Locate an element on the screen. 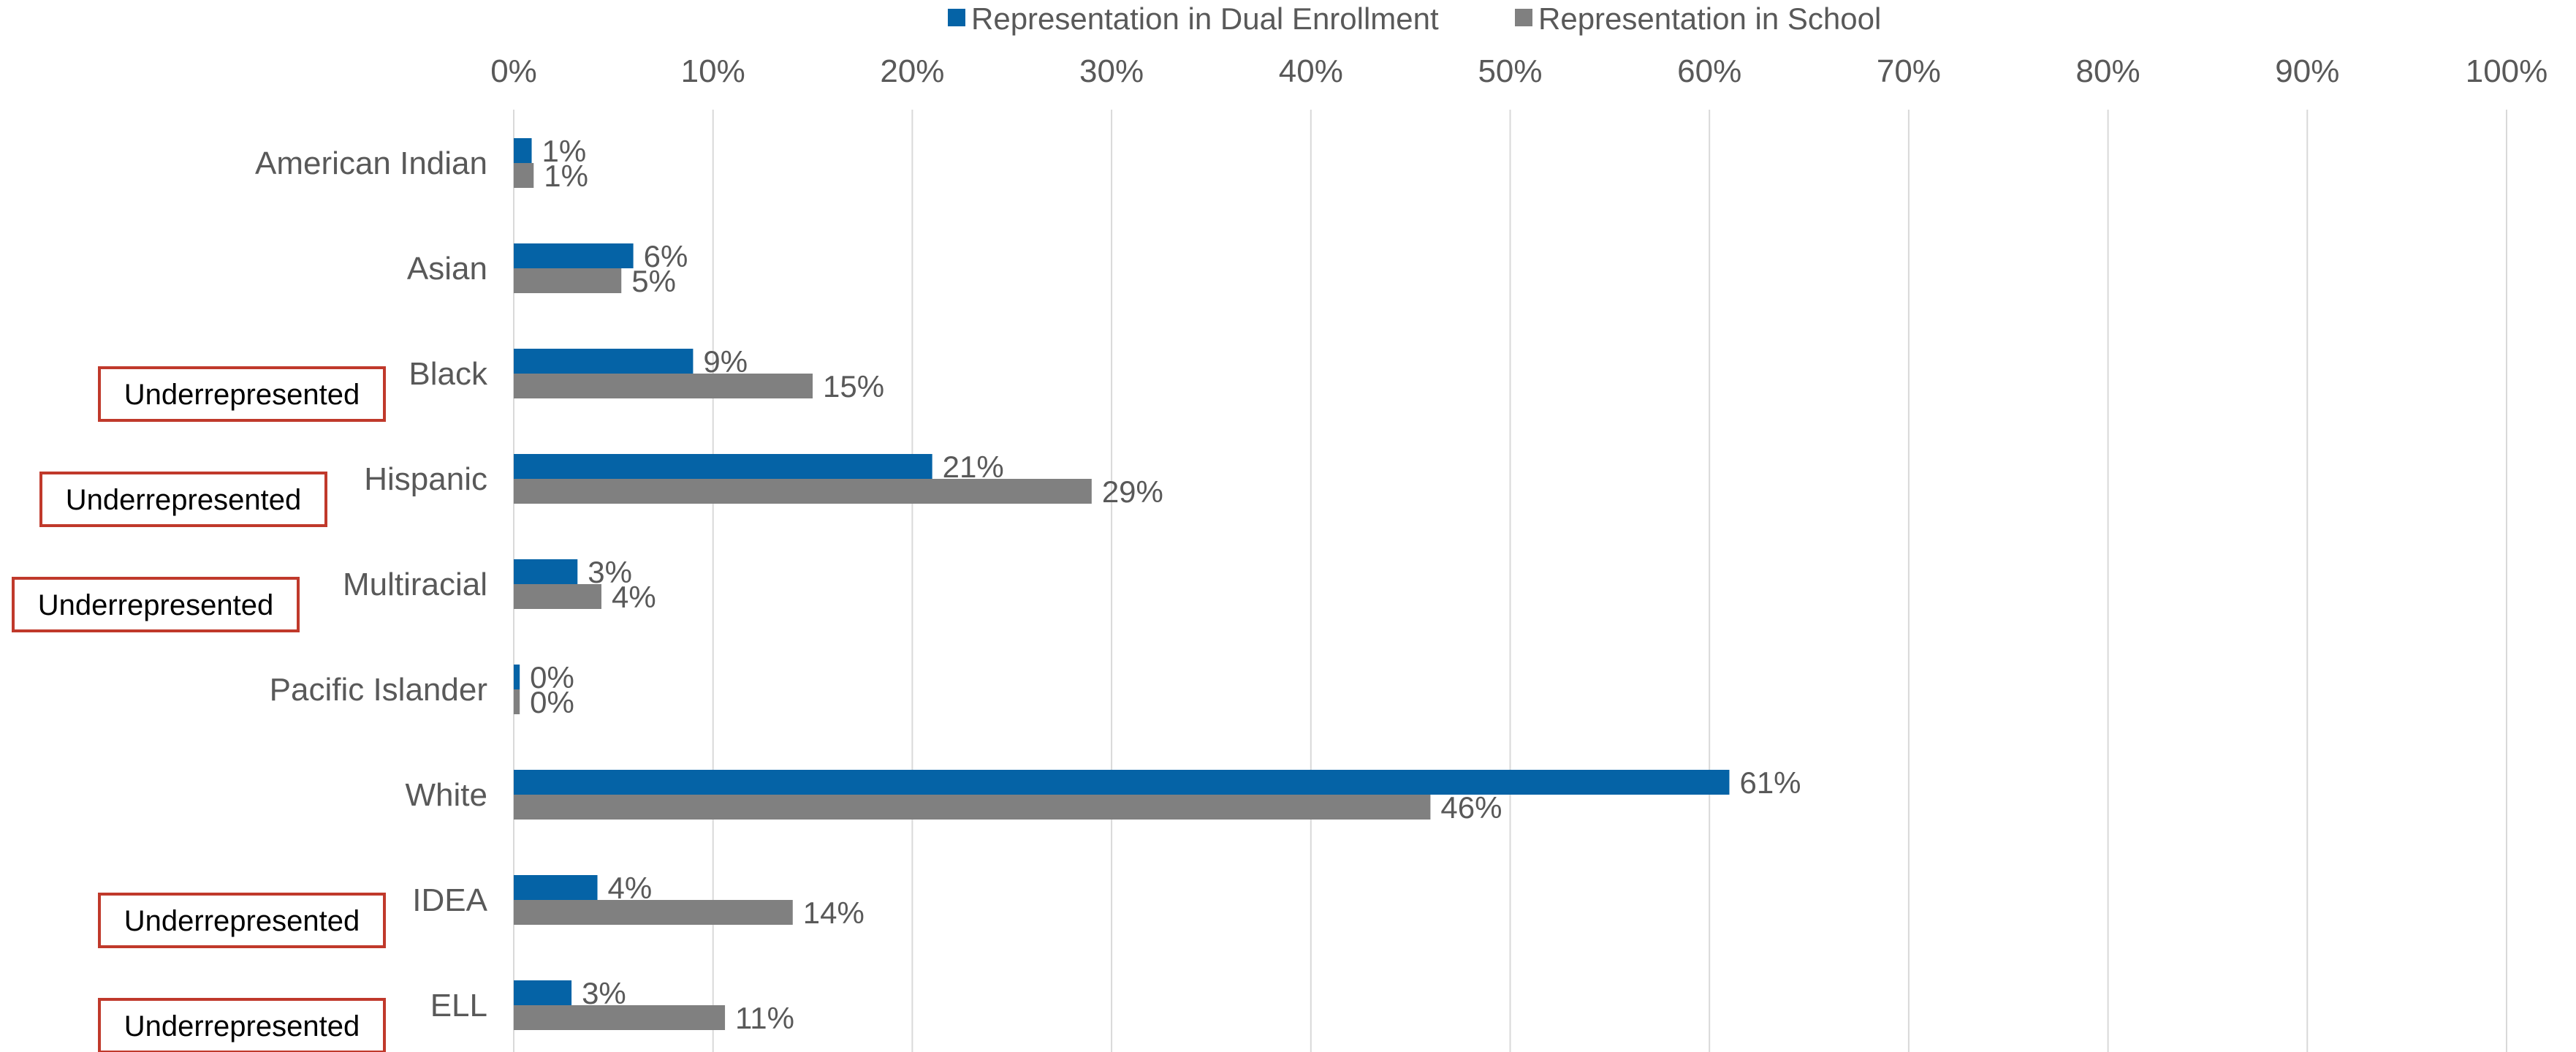  data-label: 15% is located at coordinates (853, 386).